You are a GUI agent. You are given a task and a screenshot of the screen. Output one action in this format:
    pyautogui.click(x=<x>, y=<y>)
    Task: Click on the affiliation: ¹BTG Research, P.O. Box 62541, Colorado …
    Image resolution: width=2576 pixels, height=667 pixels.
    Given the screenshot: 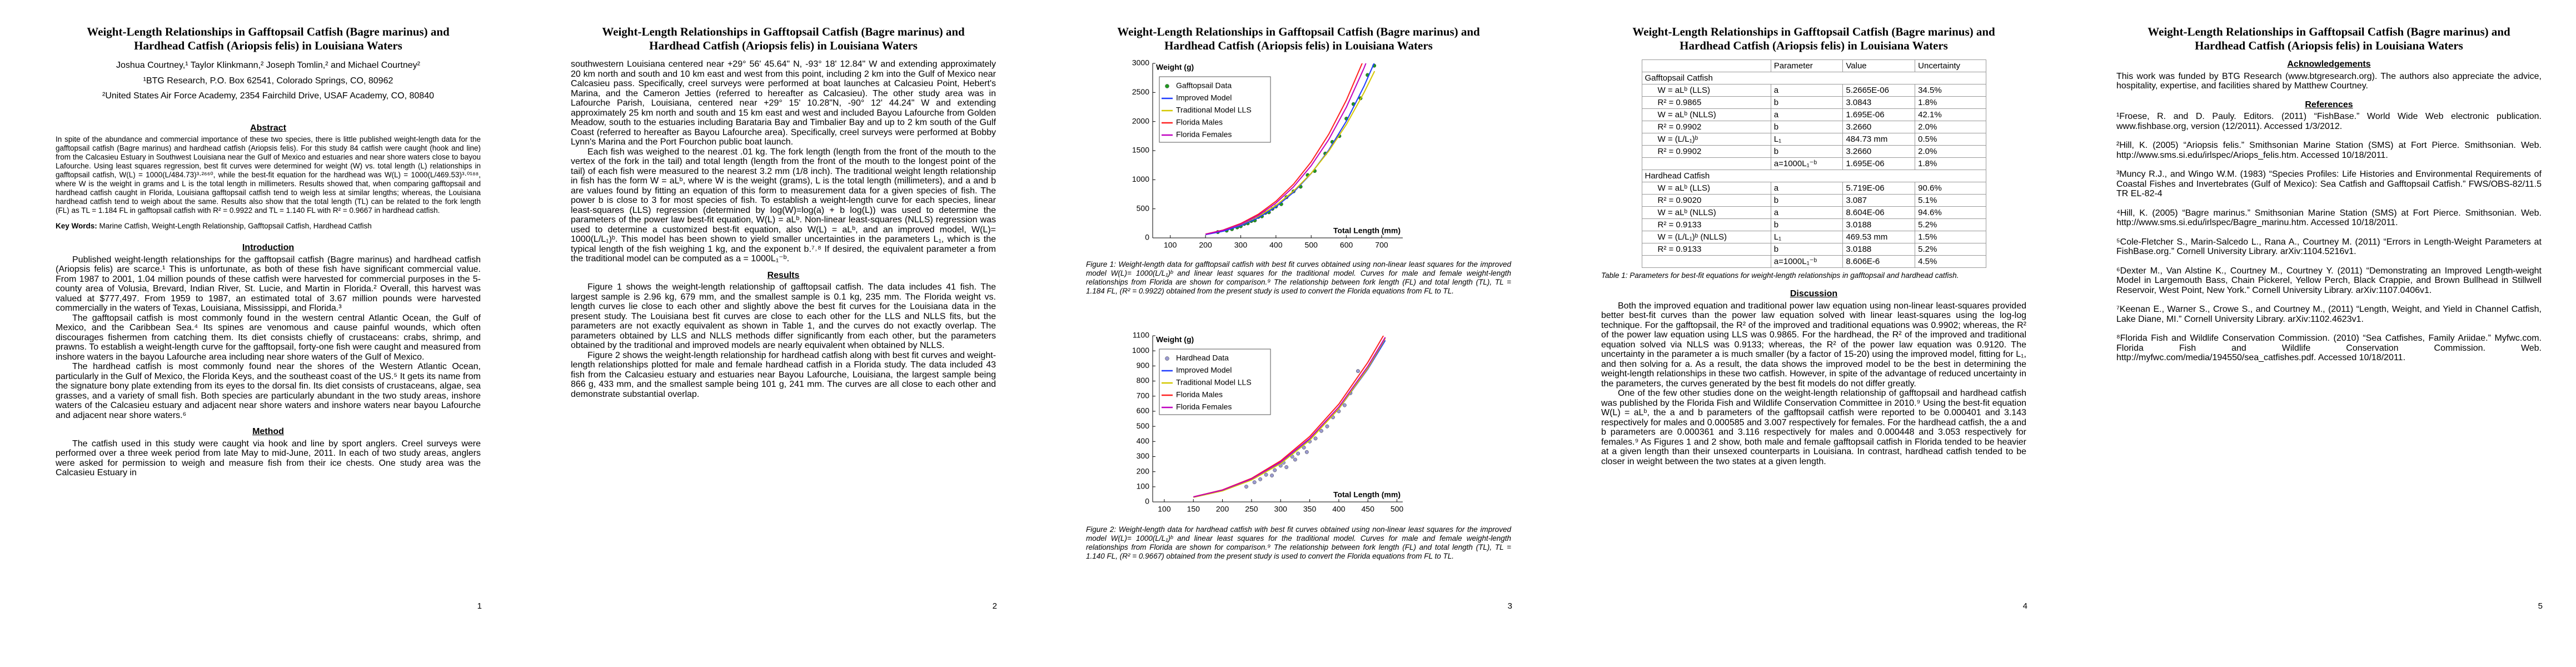 What is the action you would take?
    pyautogui.click(x=268, y=81)
    